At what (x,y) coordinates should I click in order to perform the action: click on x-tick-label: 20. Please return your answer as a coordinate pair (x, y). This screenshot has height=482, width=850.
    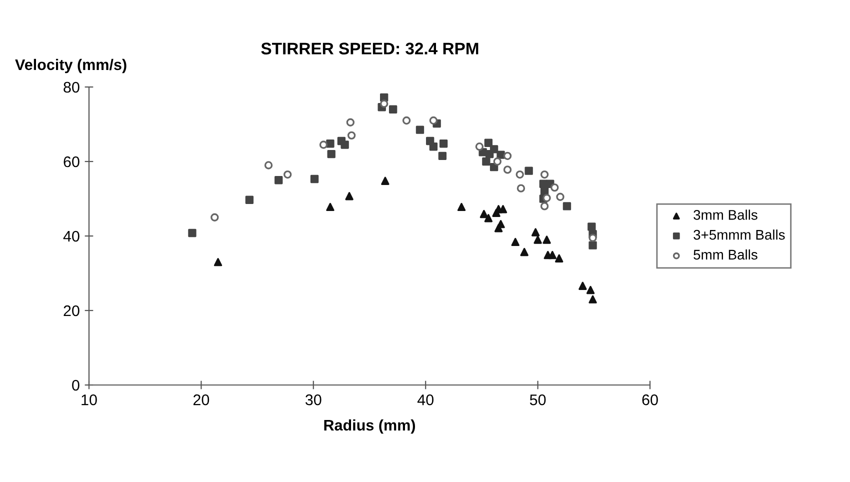
    Looking at the image, I should click on (201, 400).